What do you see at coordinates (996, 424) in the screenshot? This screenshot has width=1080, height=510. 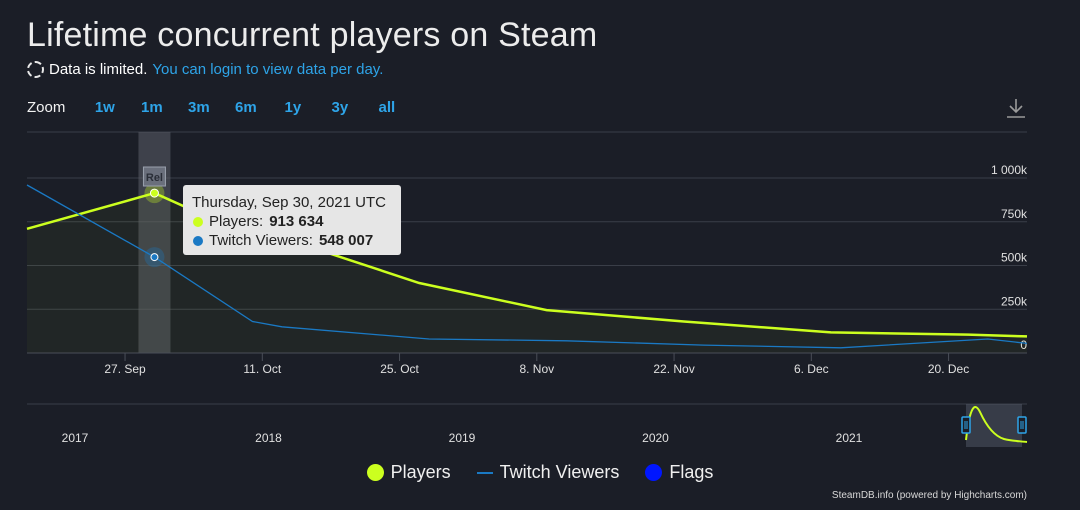 I see `navigator-players-line` at bounding box center [996, 424].